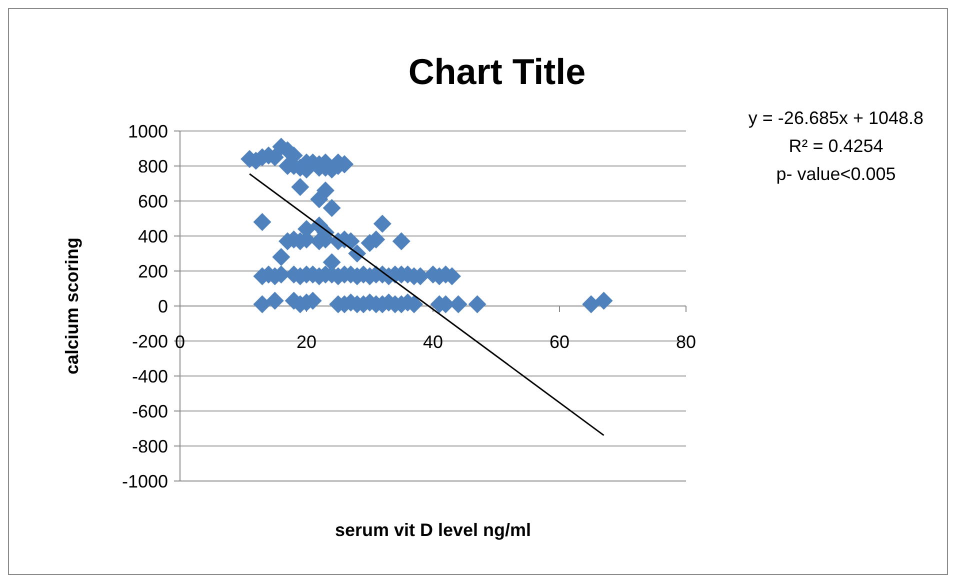 This screenshot has height=583, width=956. Describe the element at coordinates (145, 481) in the screenshot. I see `y-tick-label: -1000` at that location.